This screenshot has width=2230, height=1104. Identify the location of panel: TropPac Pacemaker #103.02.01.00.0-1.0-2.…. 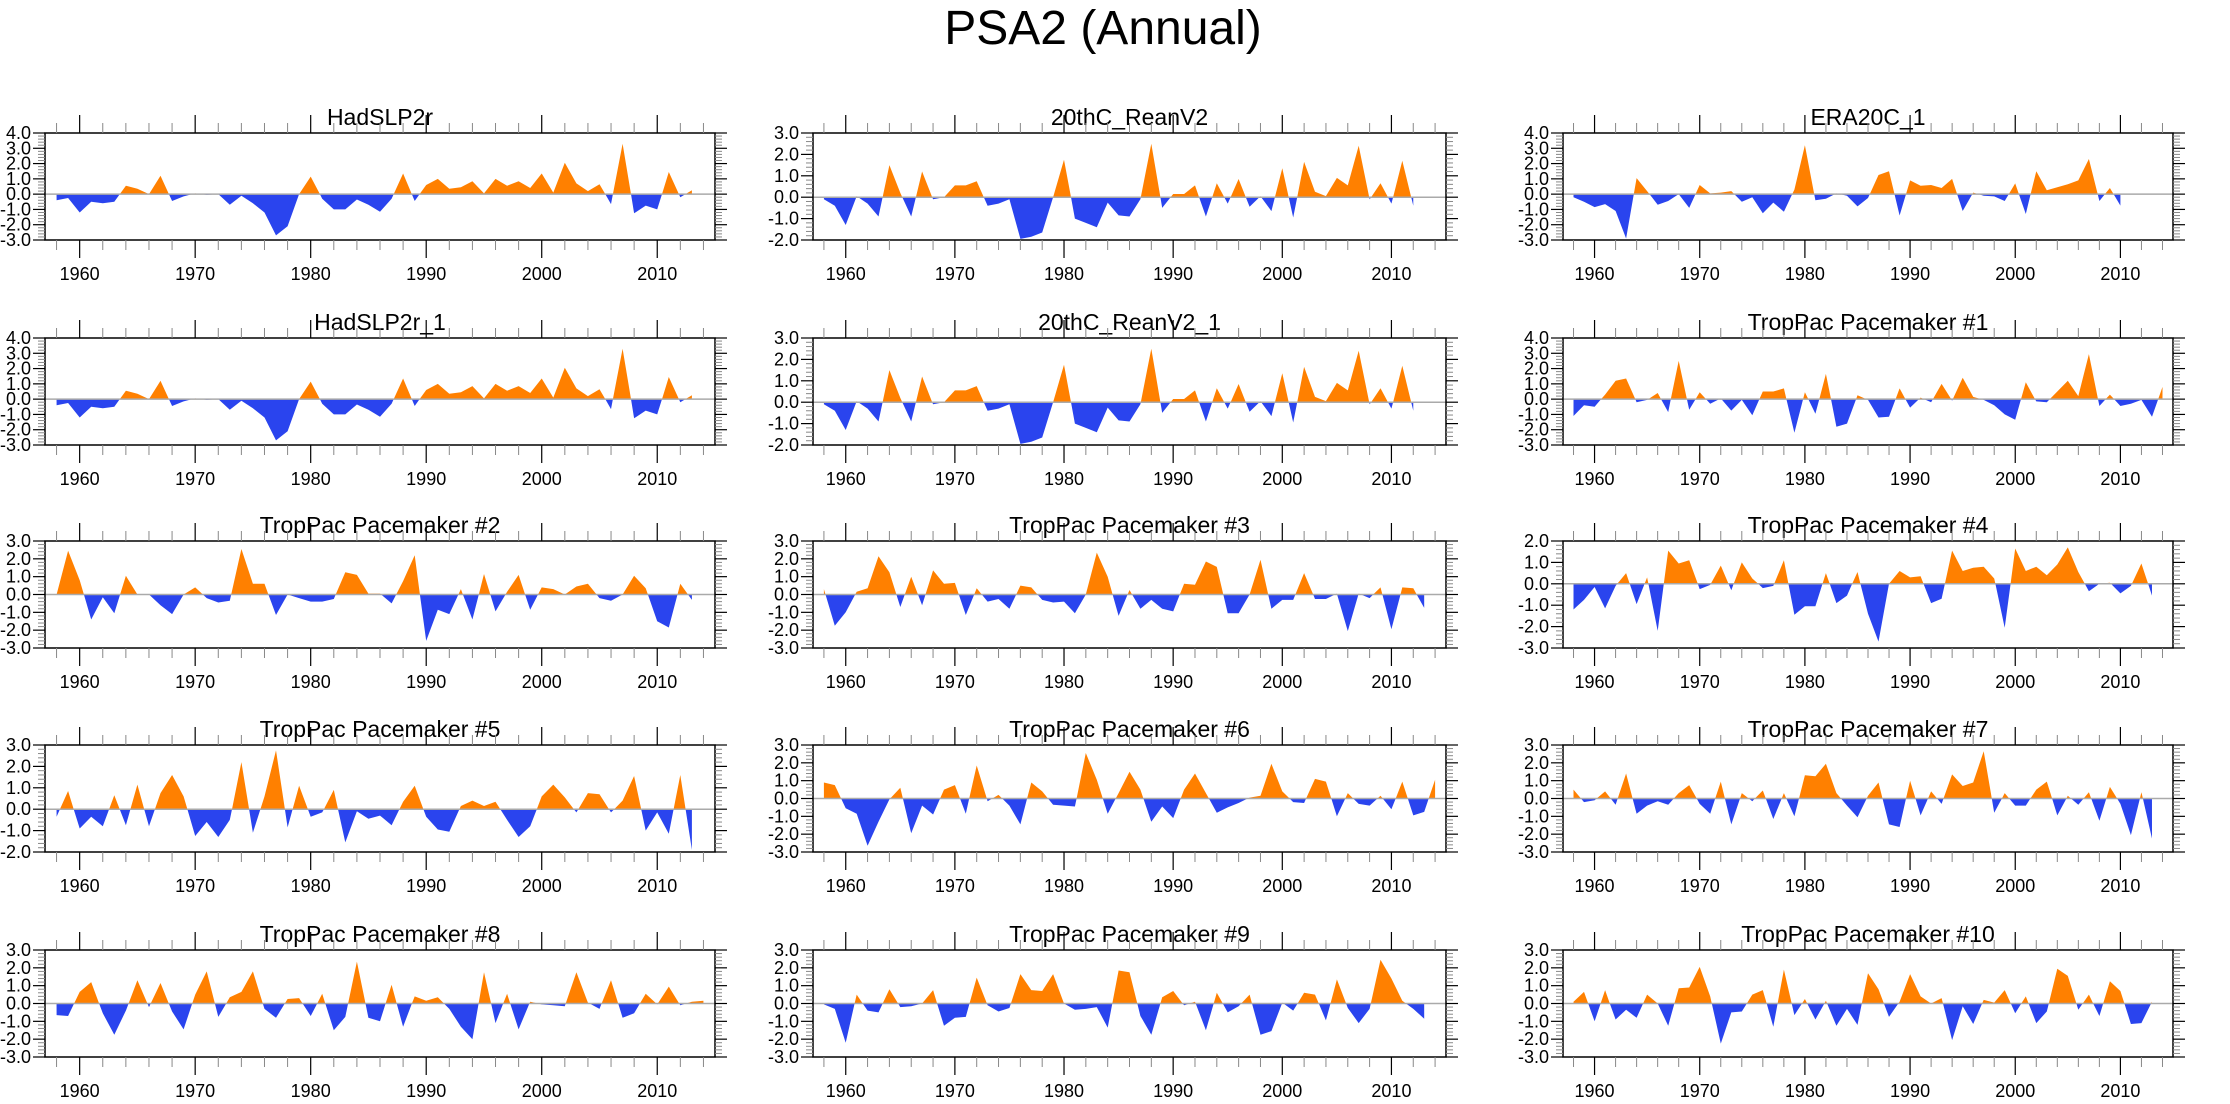
(1851, 1011).